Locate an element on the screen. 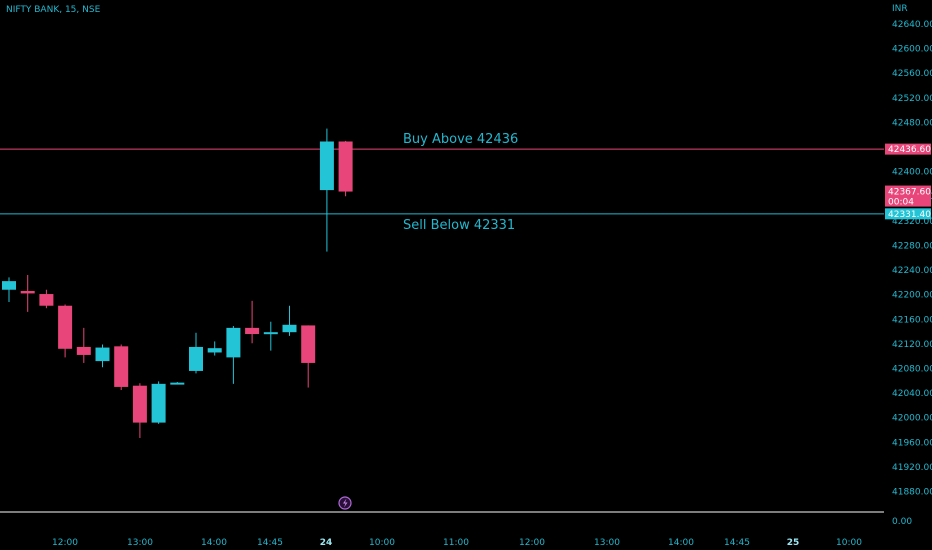 Image resolution: width=932 pixels, height=550 pixels. y-tick-label: 42560.00 is located at coordinates (912, 74).